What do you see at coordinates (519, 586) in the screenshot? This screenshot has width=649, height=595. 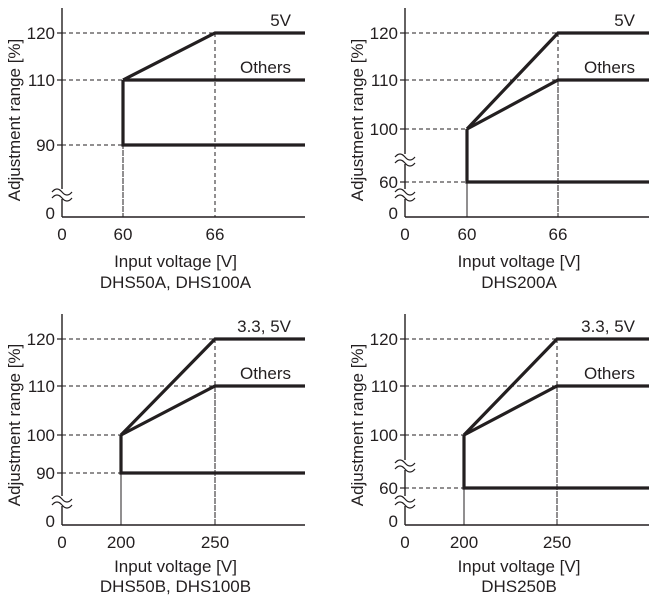 I see `chart-caption: DHS250B` at bounding box center [519, 586].